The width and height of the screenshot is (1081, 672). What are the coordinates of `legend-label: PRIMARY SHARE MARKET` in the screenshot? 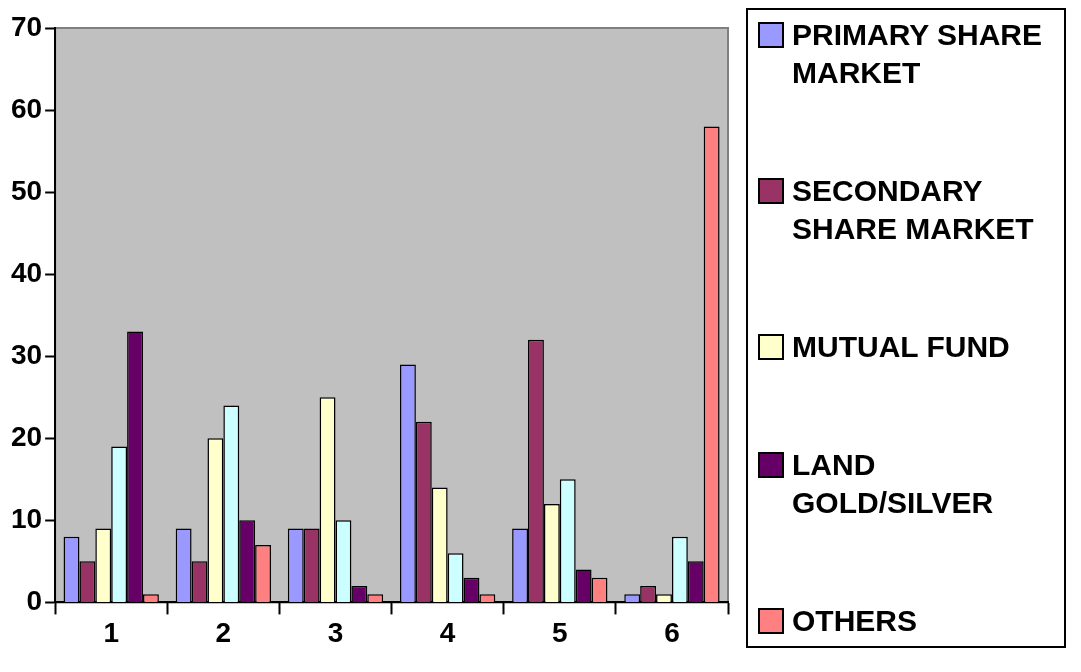 It's located at (918, 54).